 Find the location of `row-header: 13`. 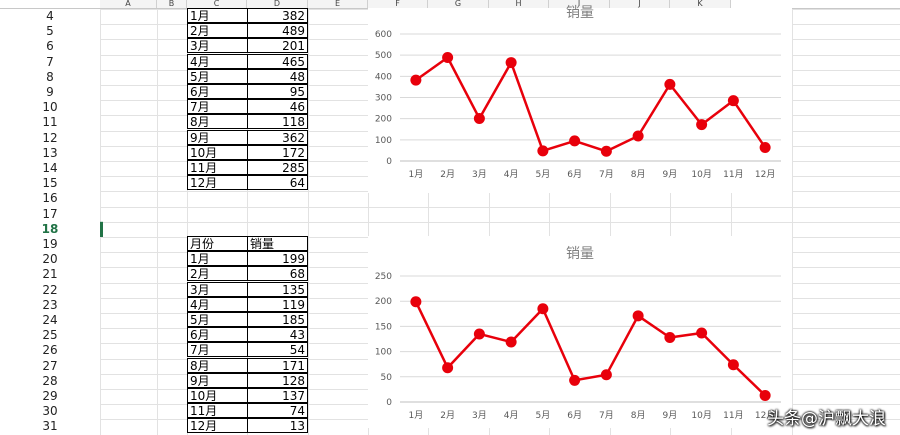

row-header: 13 is located at coordinates (50, 153).